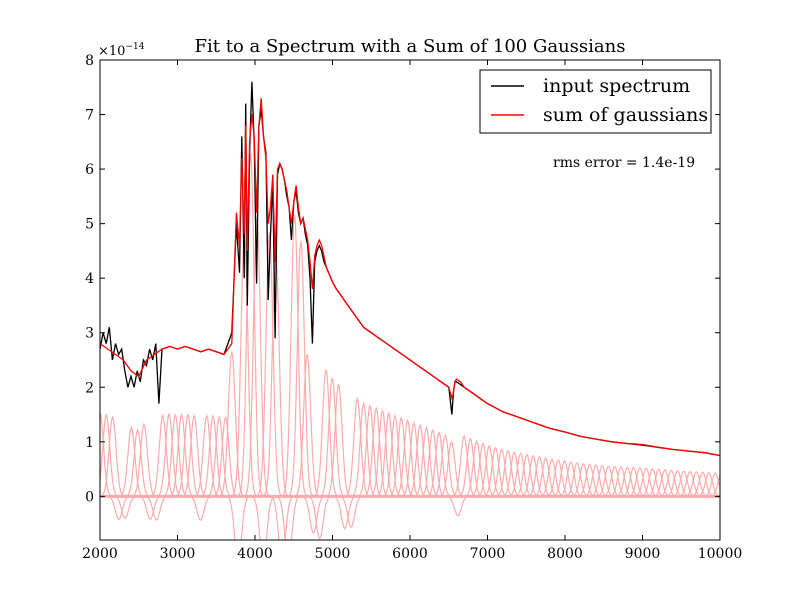 The image size is (800, 600). Describe the element at coordinates (89, 279) in the screenshot. I see `y-tick-label: 4` at that location.